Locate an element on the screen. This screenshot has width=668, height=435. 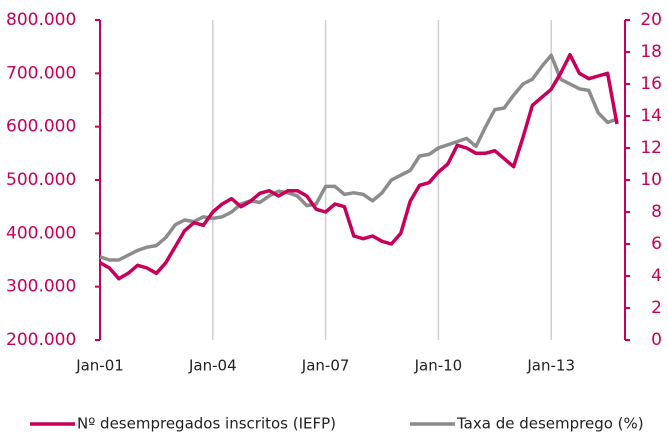
legend-label: Taxa de desemprego (%) is located at coordinates (550, 424).